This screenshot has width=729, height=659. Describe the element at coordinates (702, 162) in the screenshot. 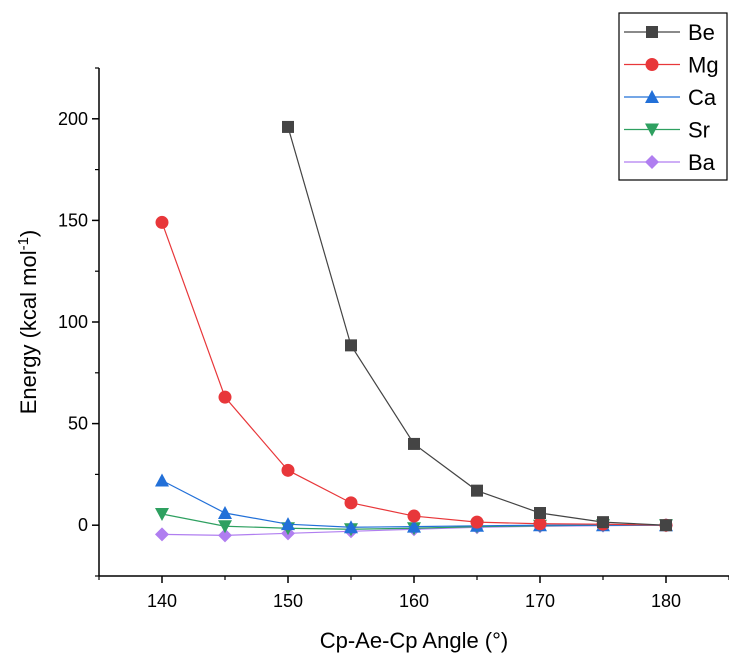

I see `legend-label: Ba` at that location.